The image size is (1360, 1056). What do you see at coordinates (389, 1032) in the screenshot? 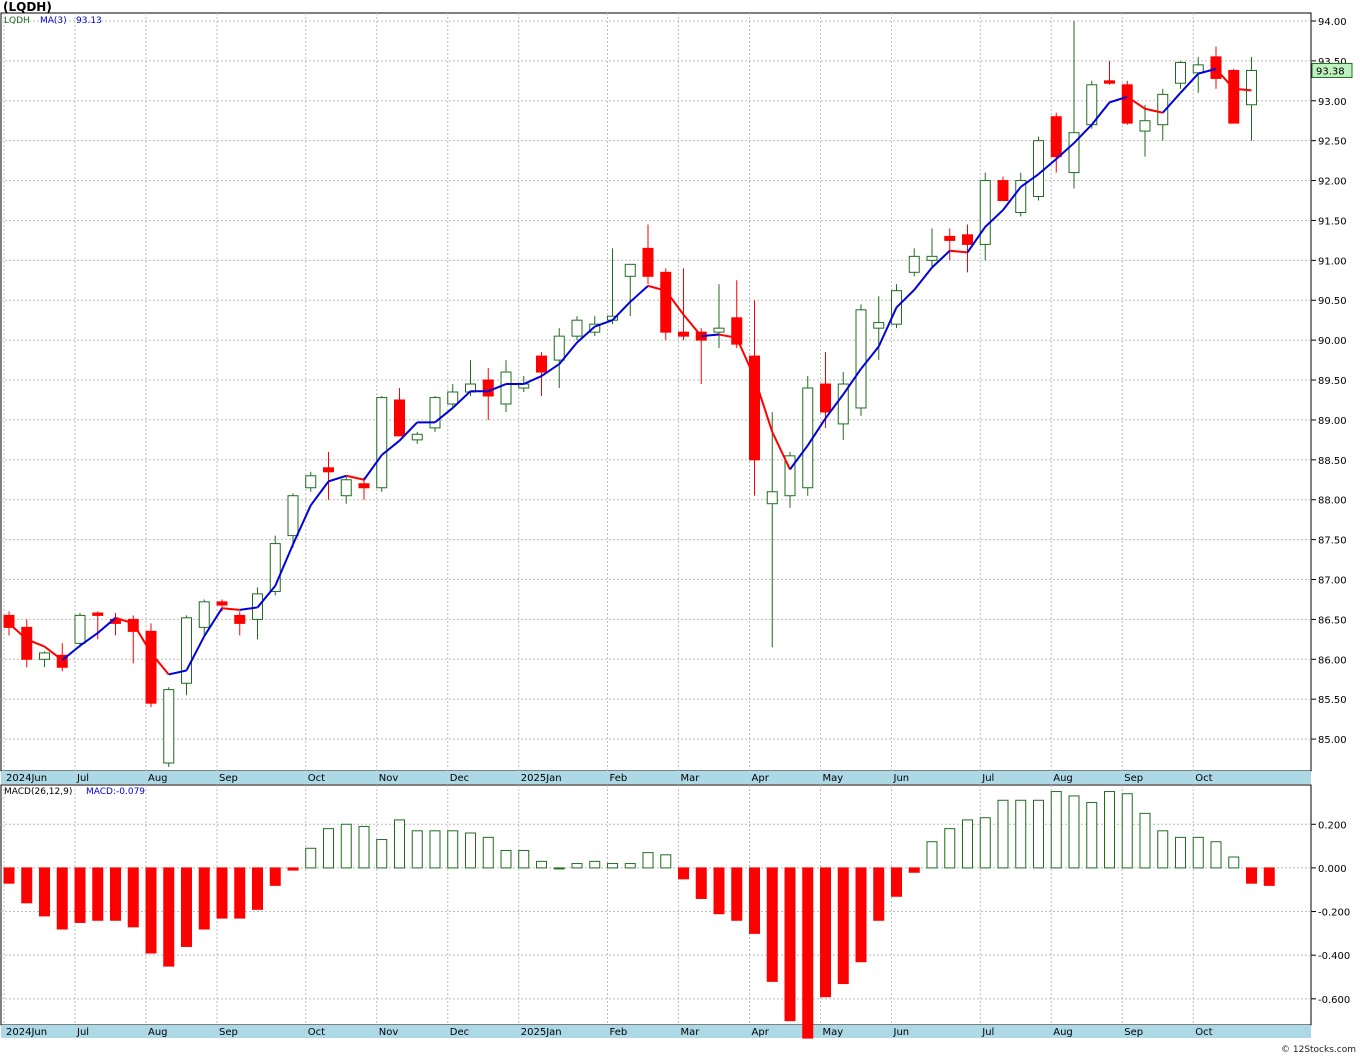
I see `macd-x-tick-label: Nov` at bounding box center [389, 1032].